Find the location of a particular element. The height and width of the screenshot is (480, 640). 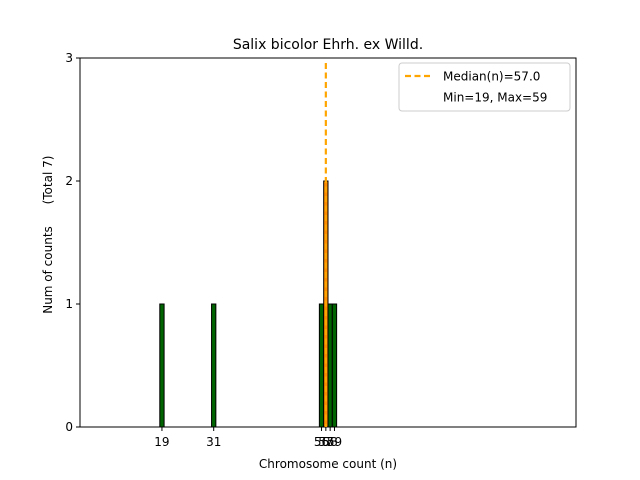

y-axis-label: Num of counts is located at coordinates (48, 270).